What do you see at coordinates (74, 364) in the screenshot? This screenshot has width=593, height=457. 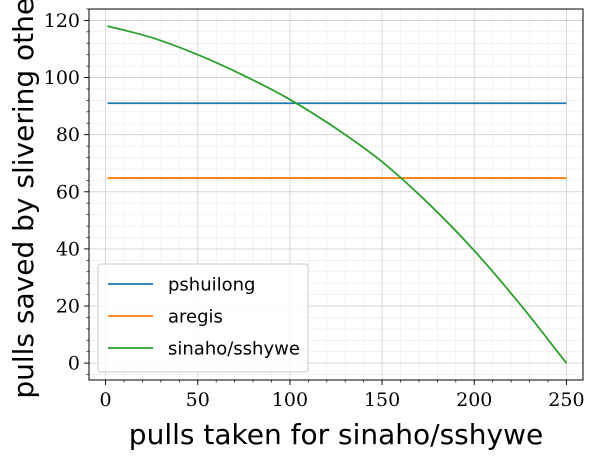 I see `y-tick-label: 0` at bounding box center [74, 364].